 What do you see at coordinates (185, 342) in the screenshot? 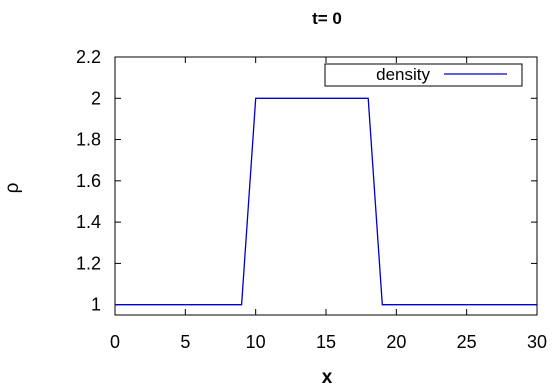
I see `x-tick-label: 5` at bounding box center [185, 342].